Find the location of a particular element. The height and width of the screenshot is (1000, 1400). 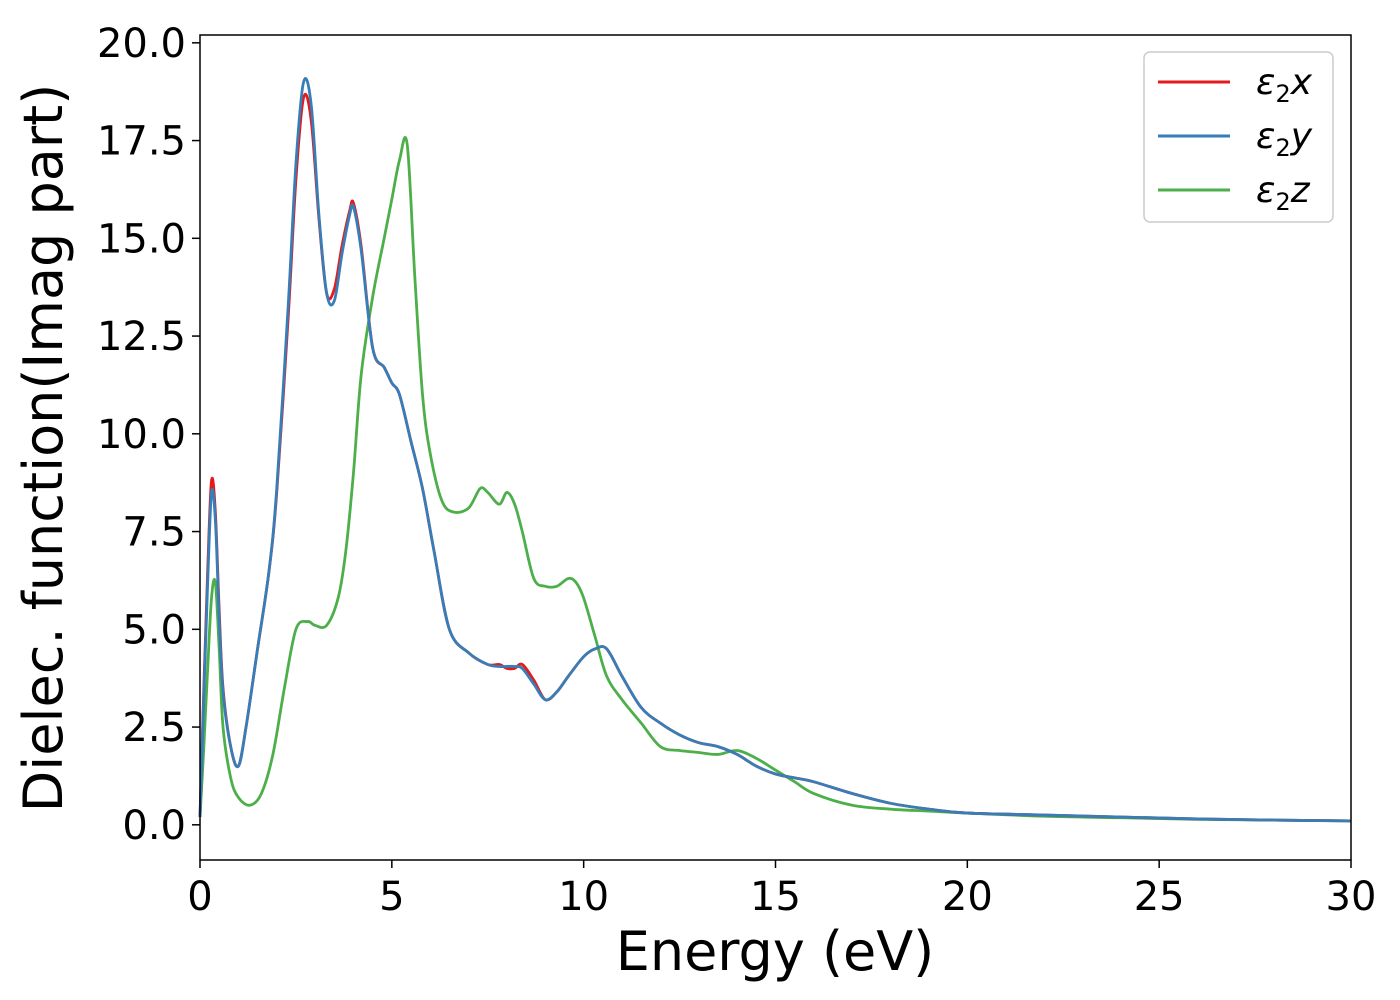

legend-entry-z: ε2z is located at coordinates (1283, 193).